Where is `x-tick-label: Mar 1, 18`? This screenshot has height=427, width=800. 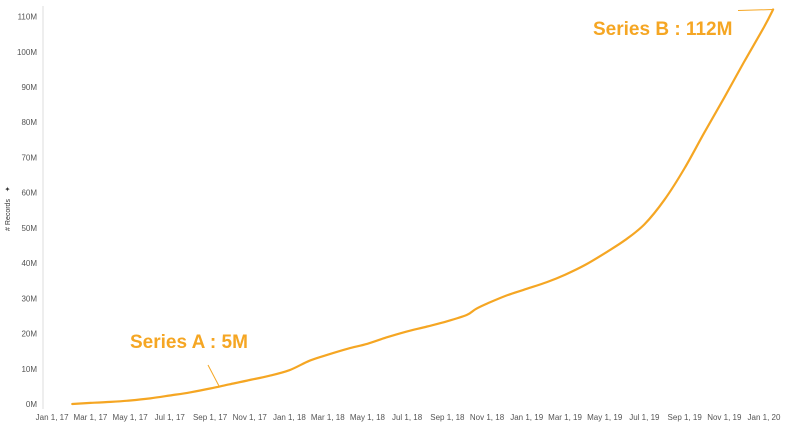 x-tick-label: Mar 1, 18 is located at coordinates (328, 417).